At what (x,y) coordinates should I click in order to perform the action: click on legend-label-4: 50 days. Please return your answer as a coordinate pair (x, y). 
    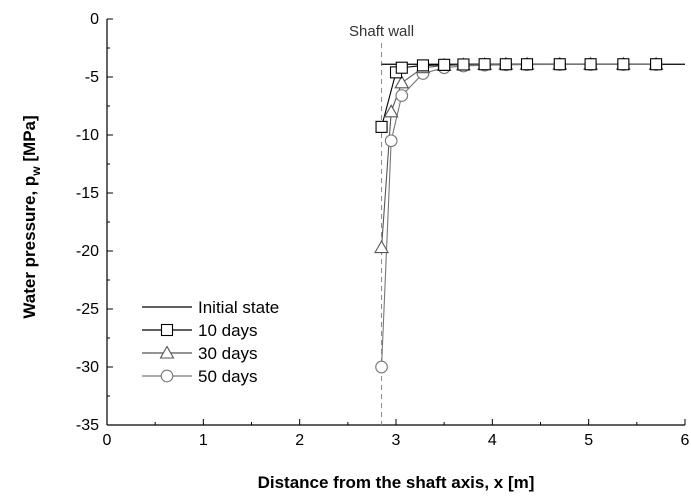
    Looking at the image, I should click on (228, 376).